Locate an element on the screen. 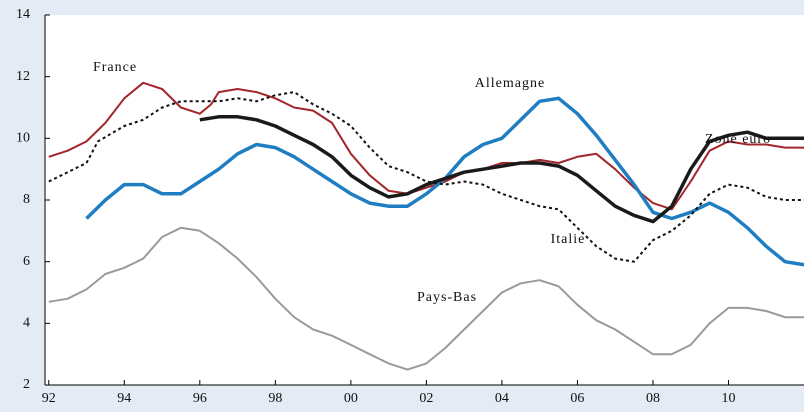 This screenshot has height=412, width=804. x-tick-label: 06 is located at coordinates (577, 398).